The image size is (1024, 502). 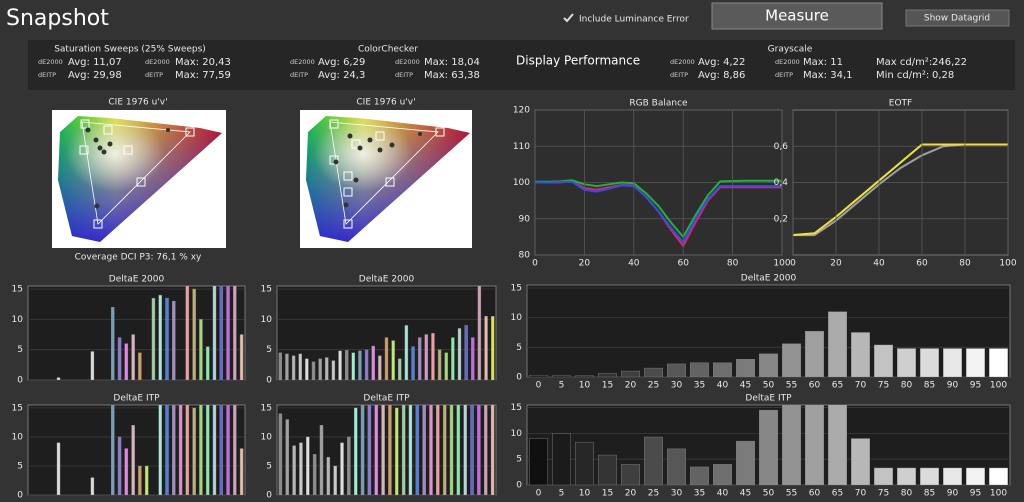 I want to click on x-tick-label: 50, so click(x=769, y=494).